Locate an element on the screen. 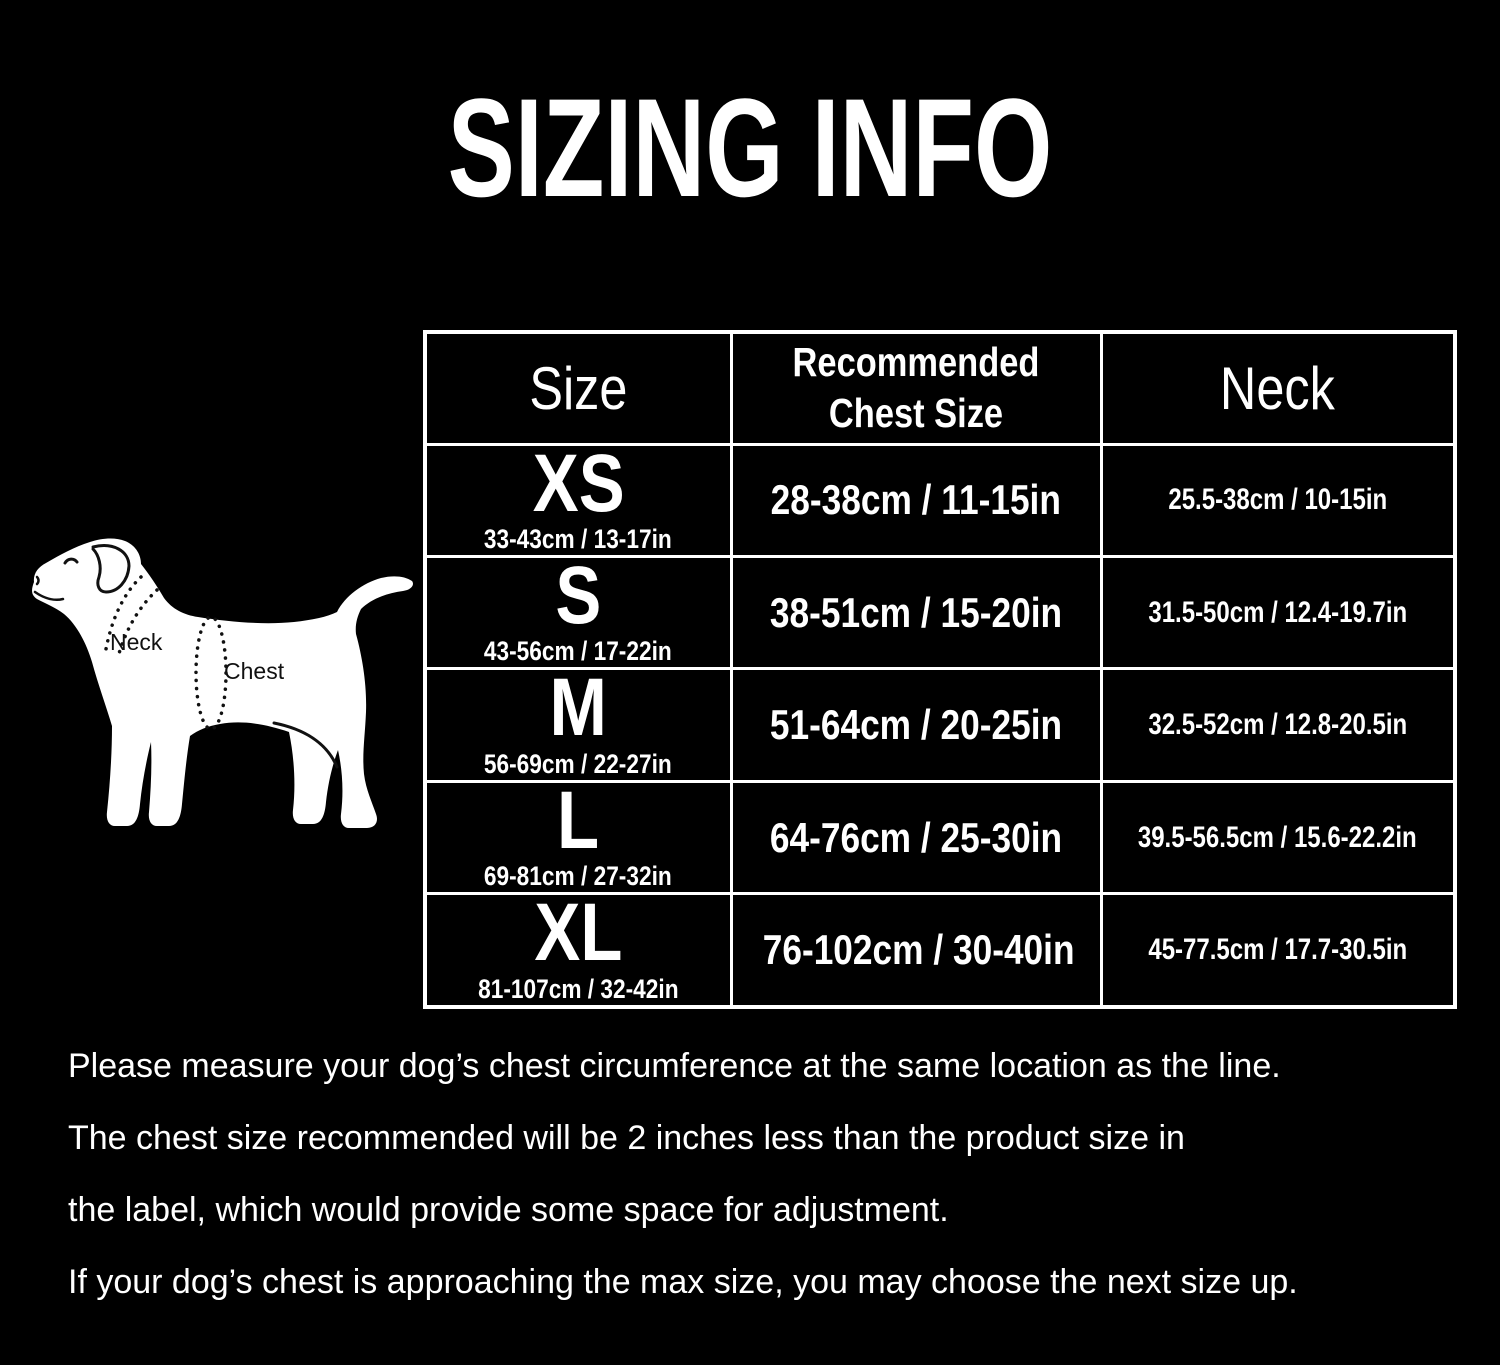  neck-diagram-label: Neck is located at coordinates (136, 642).